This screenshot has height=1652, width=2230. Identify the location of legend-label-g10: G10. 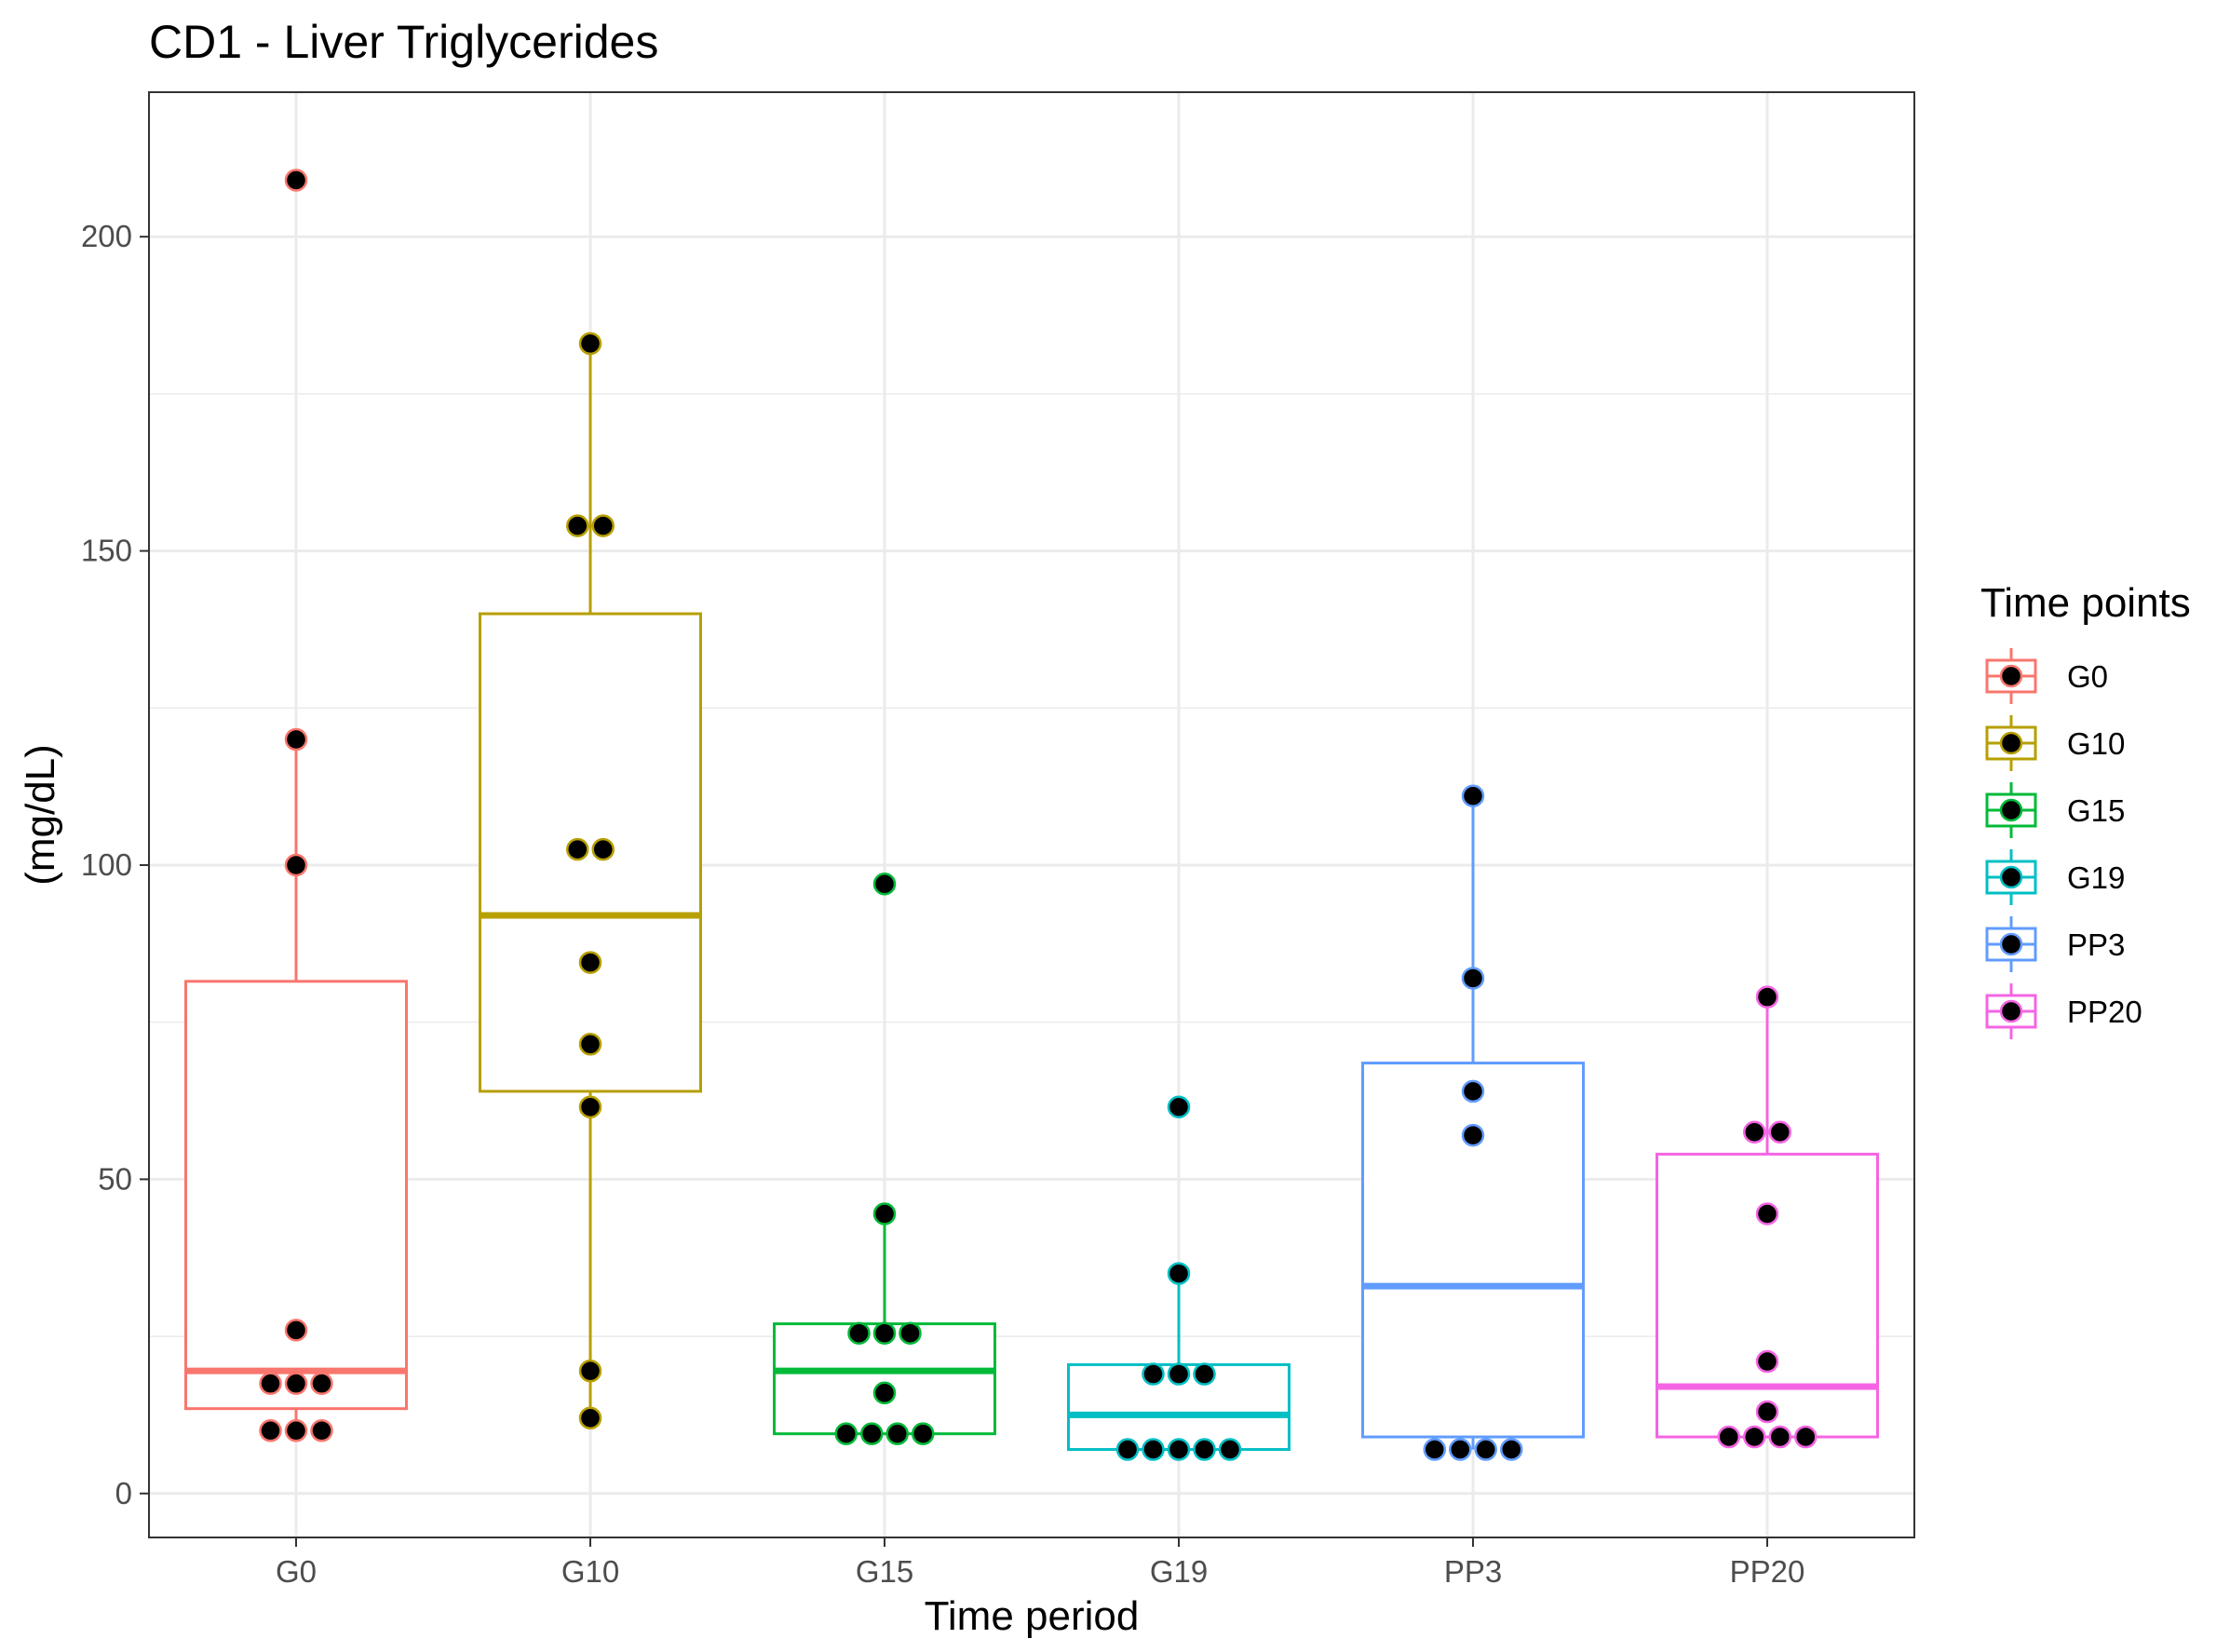
(2096, 743).